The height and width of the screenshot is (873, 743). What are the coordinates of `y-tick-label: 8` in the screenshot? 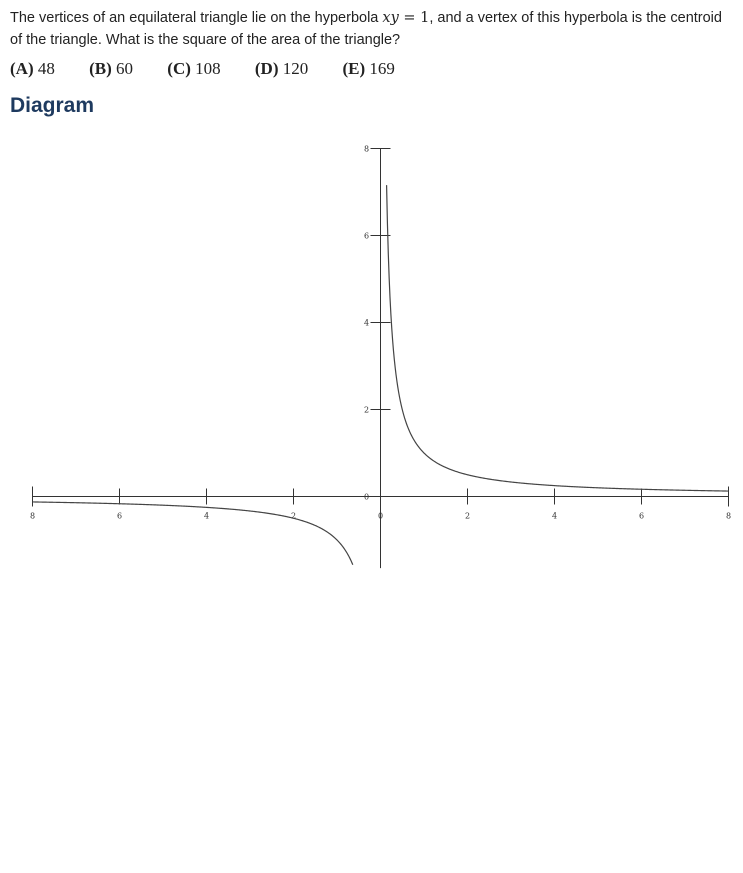 It's located at (366, 149).